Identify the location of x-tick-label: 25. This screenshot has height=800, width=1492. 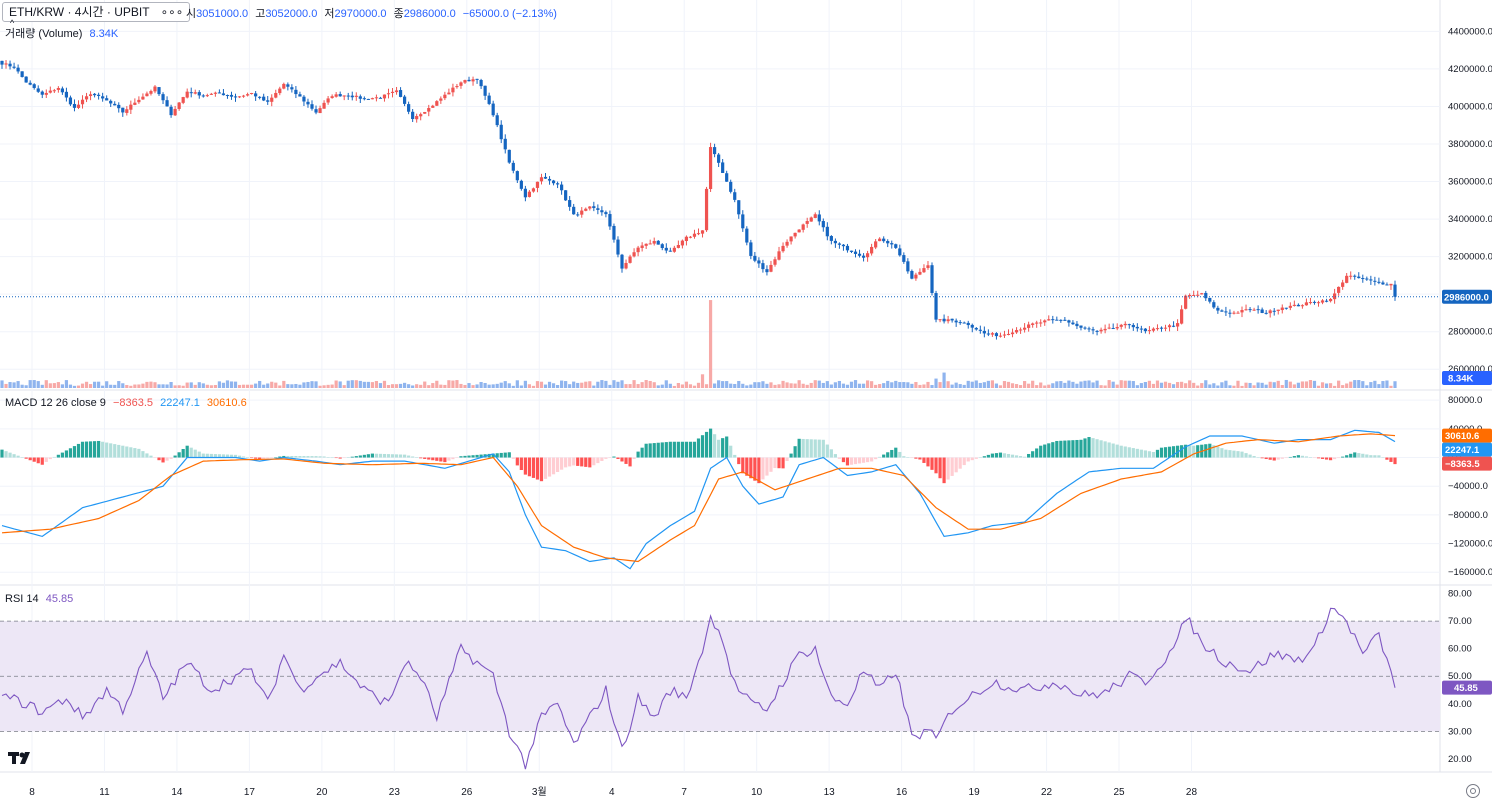
(1119, 792).